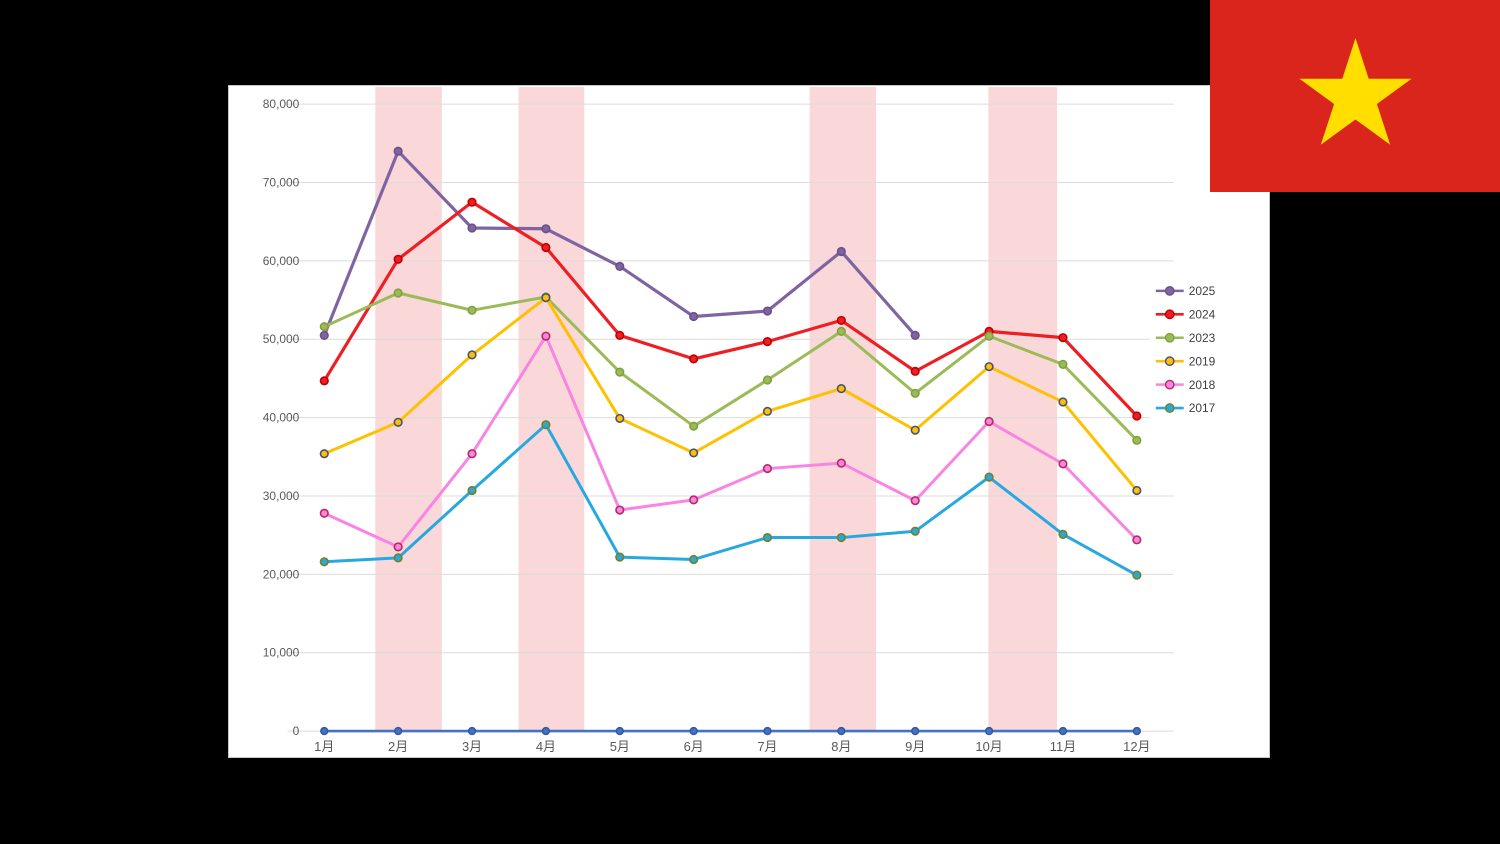  What do you see at coordinates (281, 653) in the screenshot?
I see `y-axis-tick-label: 10,000` at bounding box center [281, 653].